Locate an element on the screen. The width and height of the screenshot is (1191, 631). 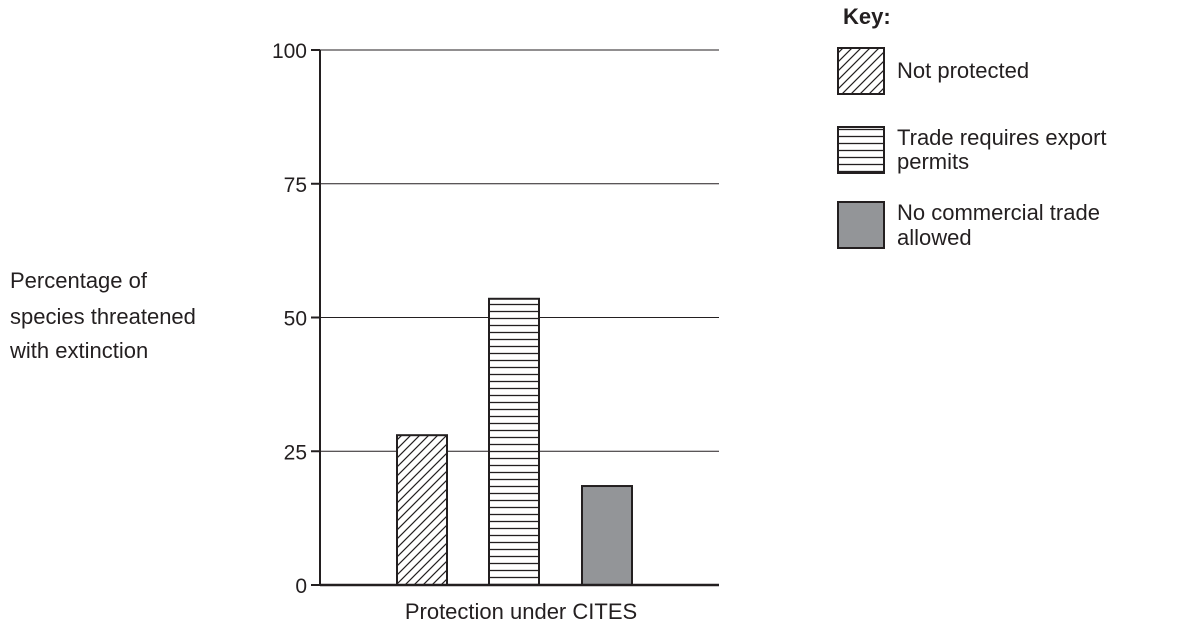
y-tick-label-50: 50 is located at coordinates (295, 319).